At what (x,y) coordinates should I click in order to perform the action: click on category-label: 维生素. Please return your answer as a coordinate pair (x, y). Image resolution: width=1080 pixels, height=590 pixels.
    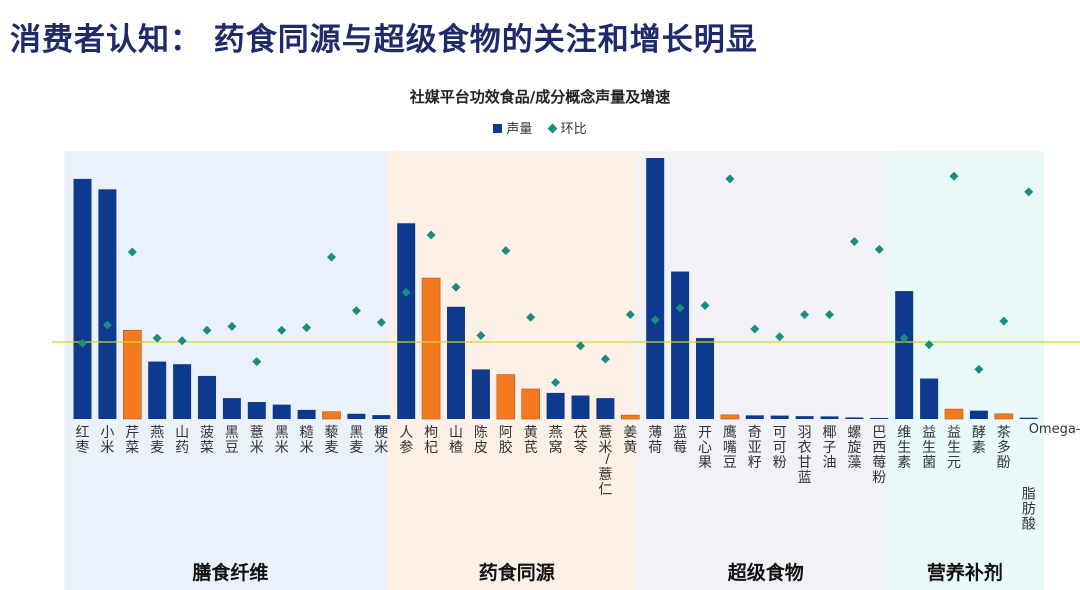
    Looking at the image, I should click on (904, 448).